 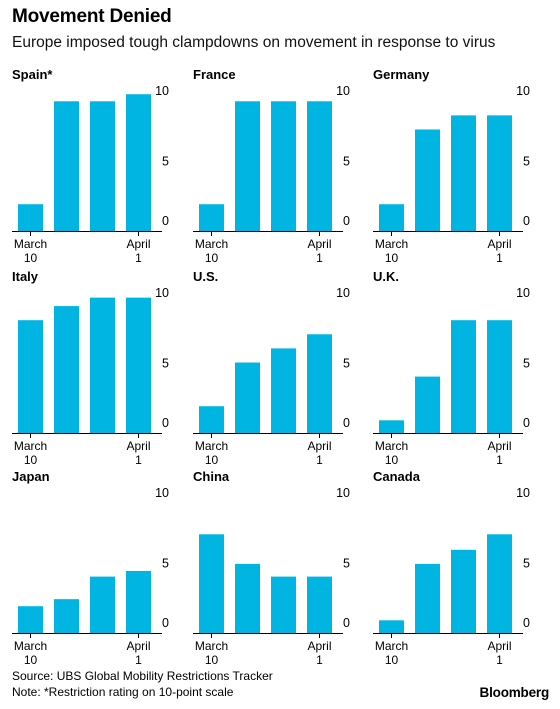 I want to click on panel-title: Germany, so click(x=401, y=74).